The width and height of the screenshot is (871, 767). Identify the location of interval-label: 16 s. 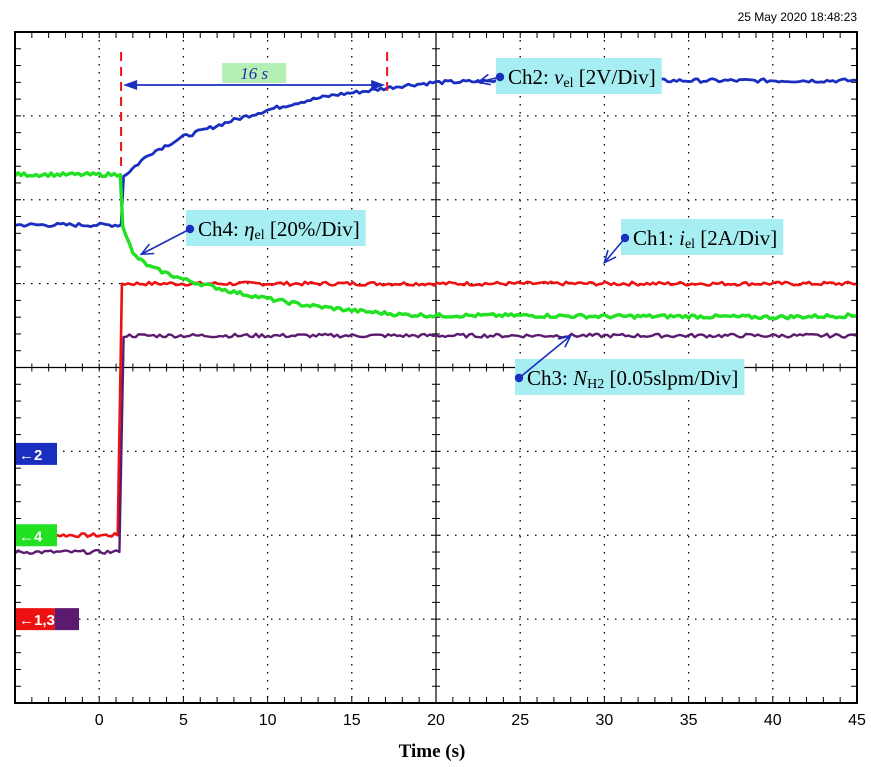
(254, 73).